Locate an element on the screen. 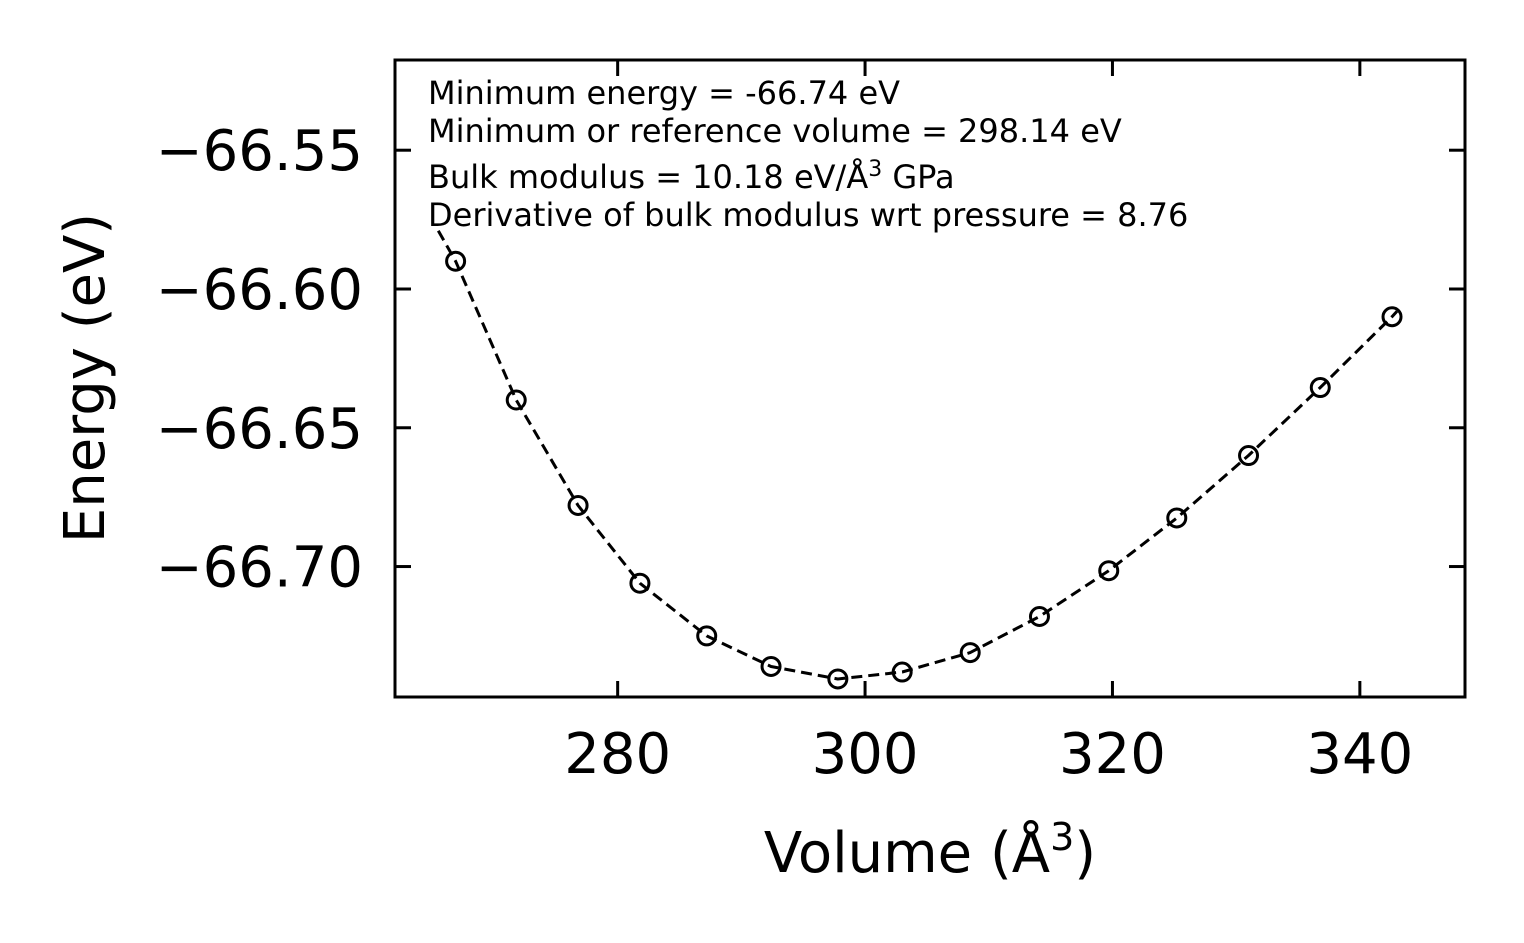 The height and width of the screenshot is (943, 1524). y-tick-label: −66.55 is located at coordinates (259, 151).